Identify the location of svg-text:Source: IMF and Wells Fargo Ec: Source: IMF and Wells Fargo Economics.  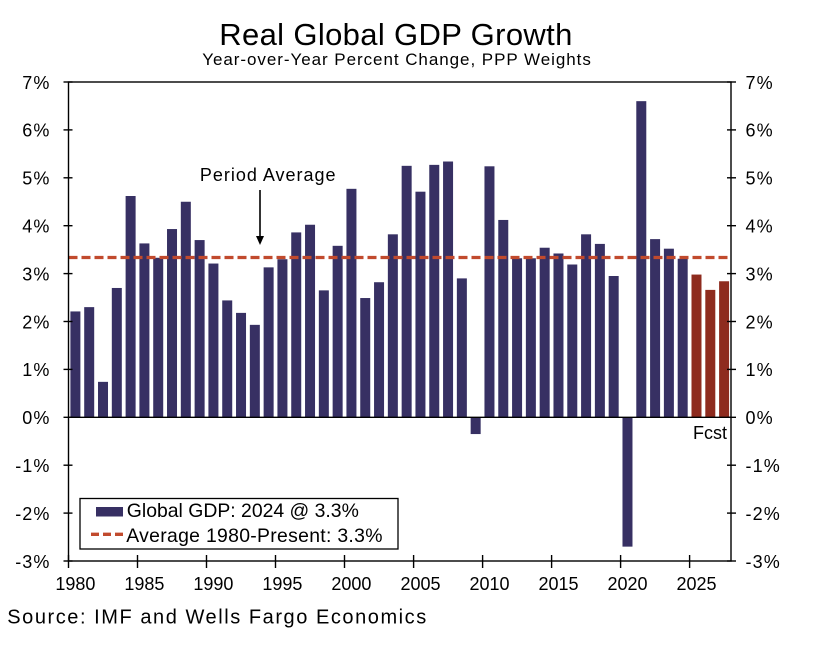
(217, 617).